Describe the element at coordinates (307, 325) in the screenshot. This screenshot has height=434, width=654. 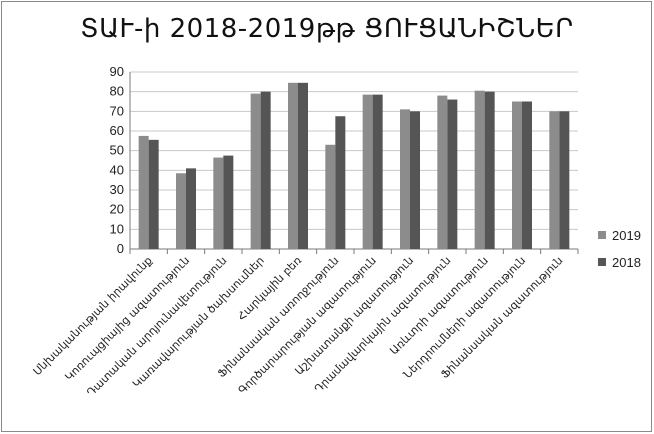
I see `x-category-label: Գործարարության ազատություն` at that location.